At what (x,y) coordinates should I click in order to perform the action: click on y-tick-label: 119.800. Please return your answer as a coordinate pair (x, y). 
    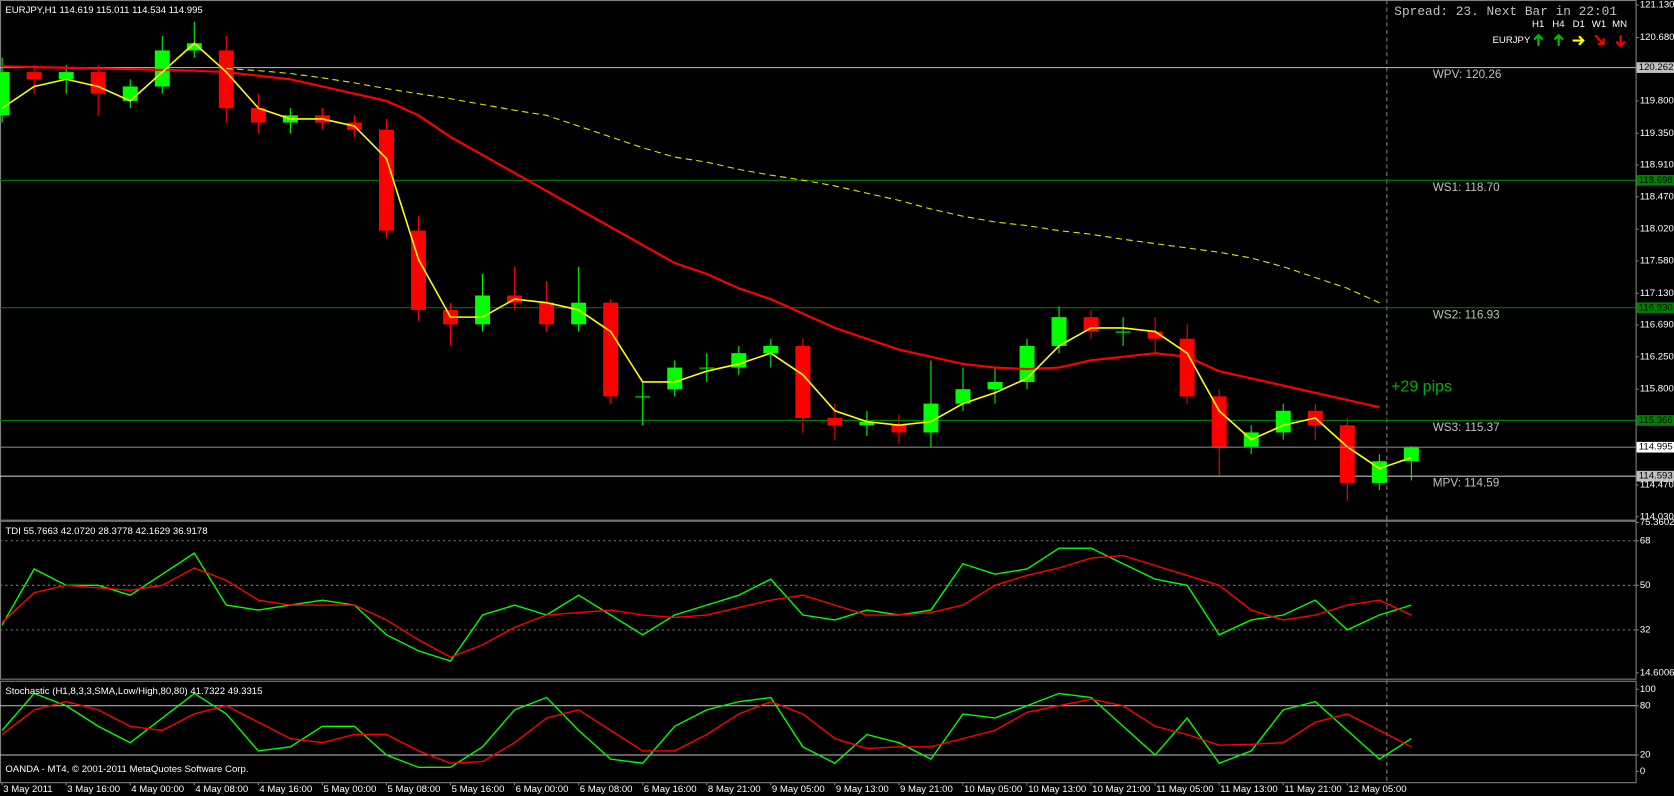
    Looking at the image, I should click on (1657, 100).